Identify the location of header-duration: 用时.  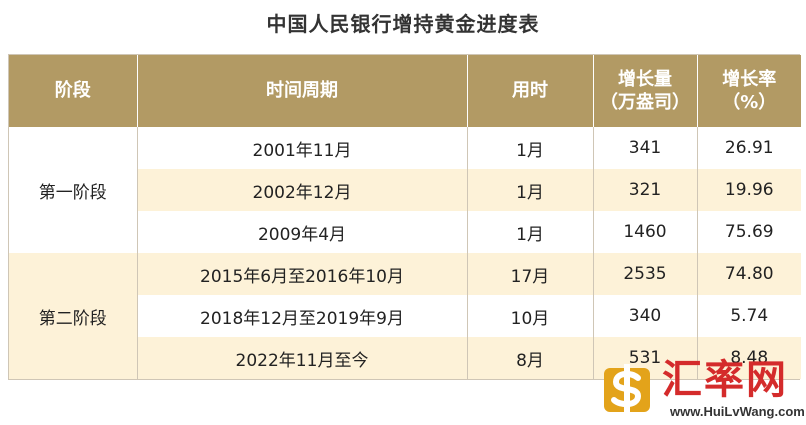
(529, 91).